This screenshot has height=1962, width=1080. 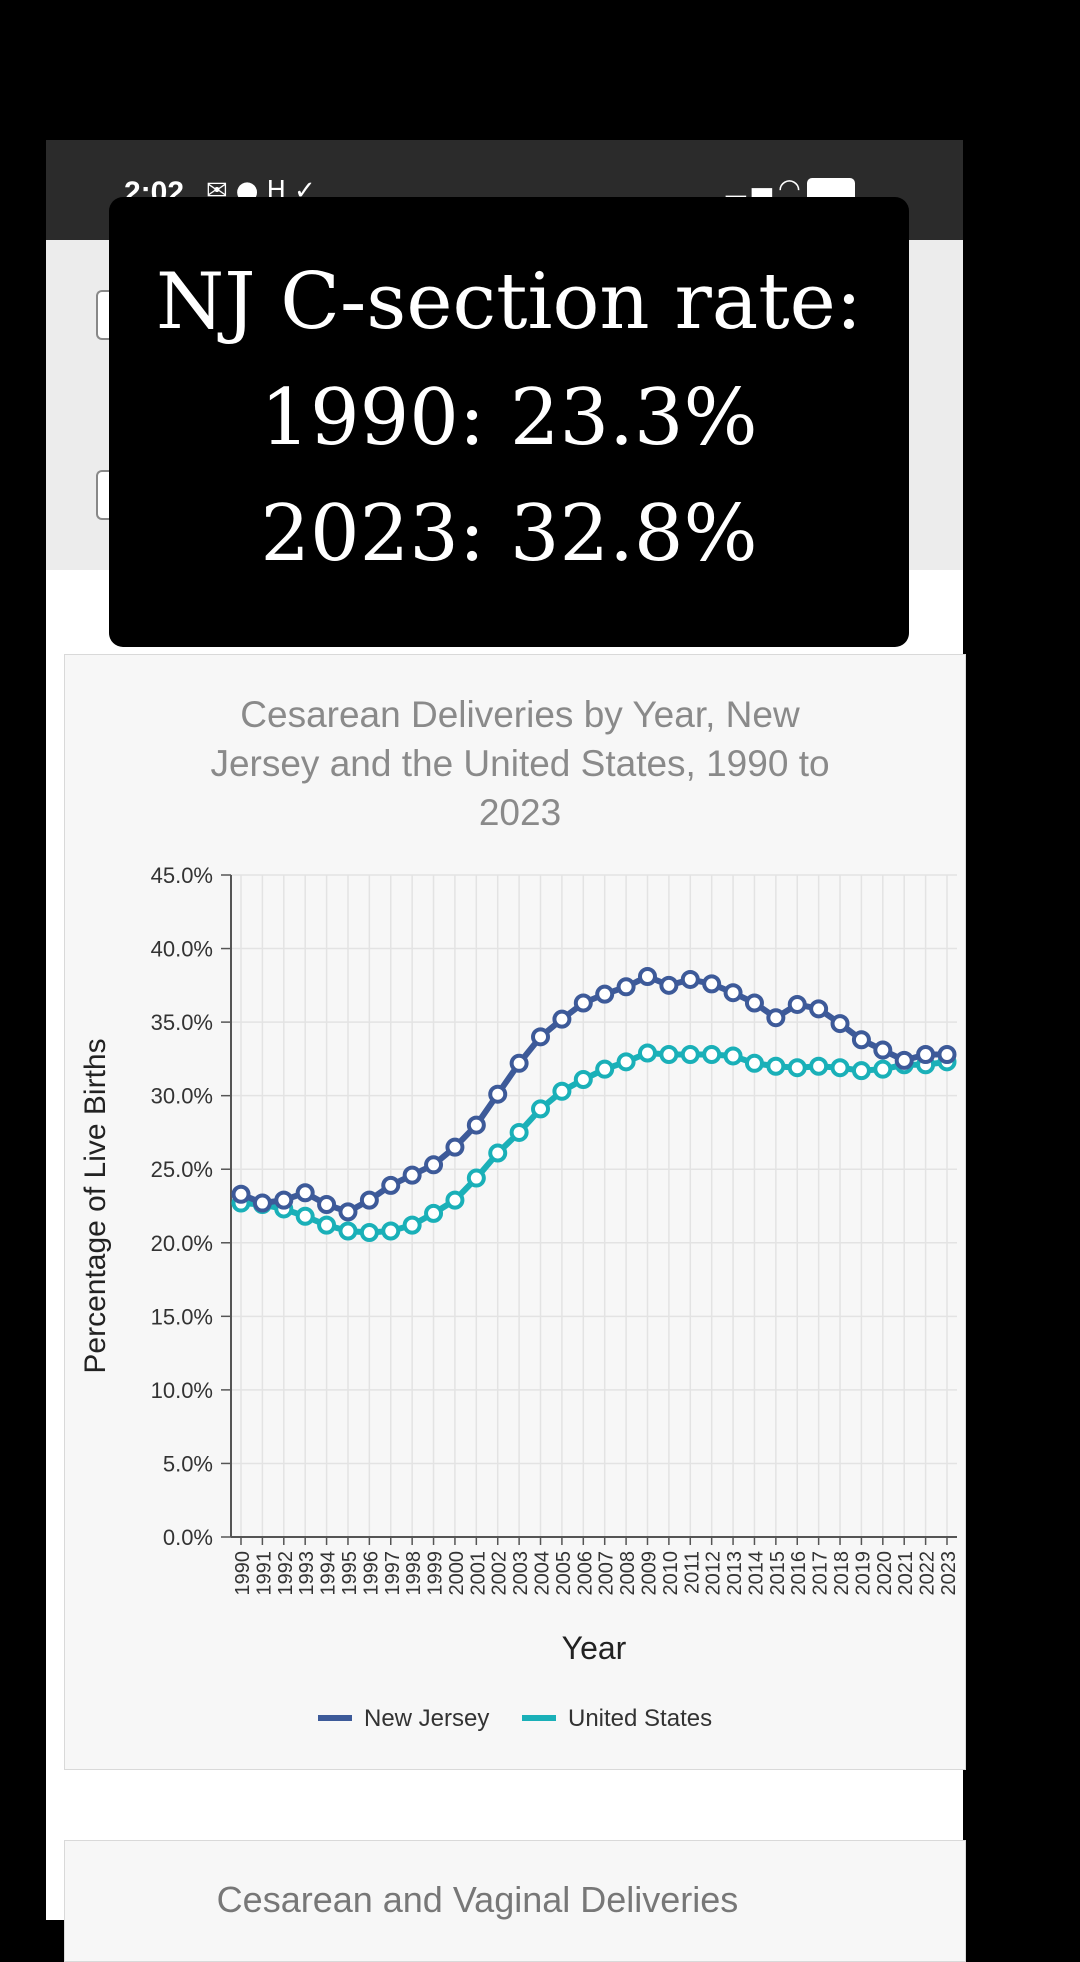 I want to click on y-tick-label: 30.0%, so click(x=182, y=1096).